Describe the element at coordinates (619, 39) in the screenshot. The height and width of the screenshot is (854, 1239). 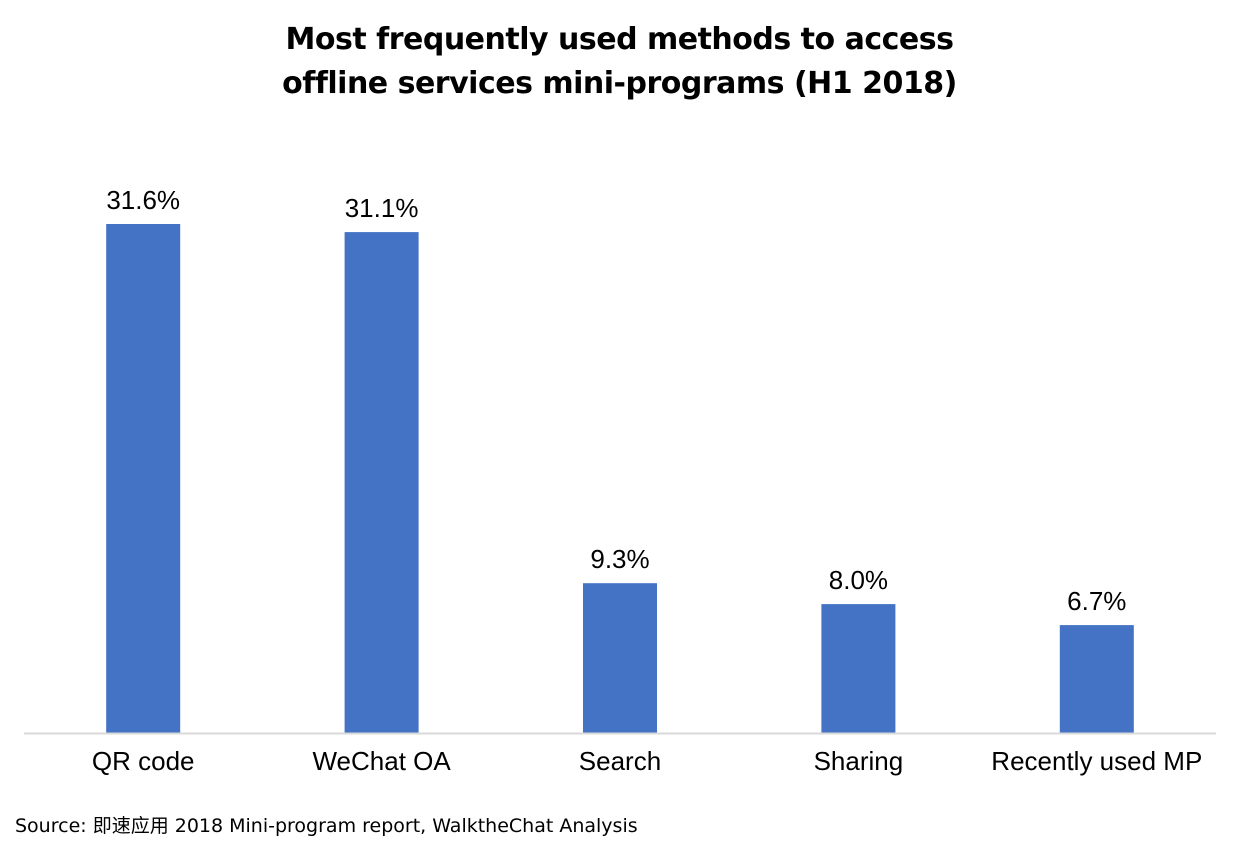
I see `chart-title-line-1: Most frequently used methods to access` at that location.